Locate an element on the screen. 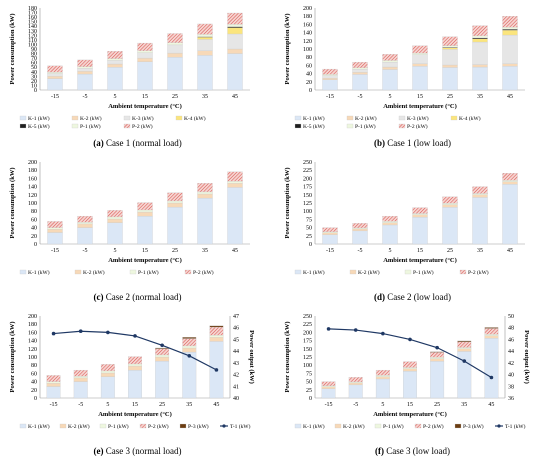  caption-letter: (c) is located at coordinates (98, 297).